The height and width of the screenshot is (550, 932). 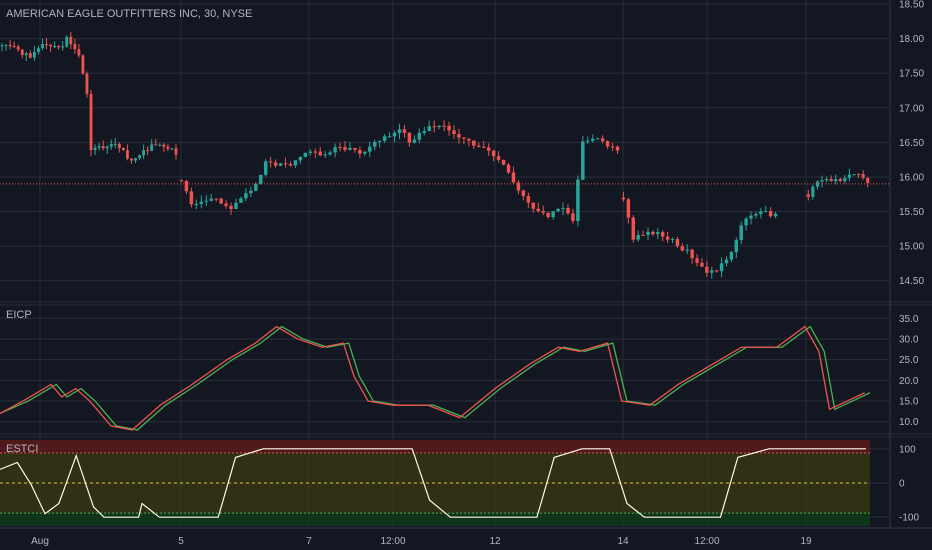 I want to click on estci-line, so click(x=433, y=483).